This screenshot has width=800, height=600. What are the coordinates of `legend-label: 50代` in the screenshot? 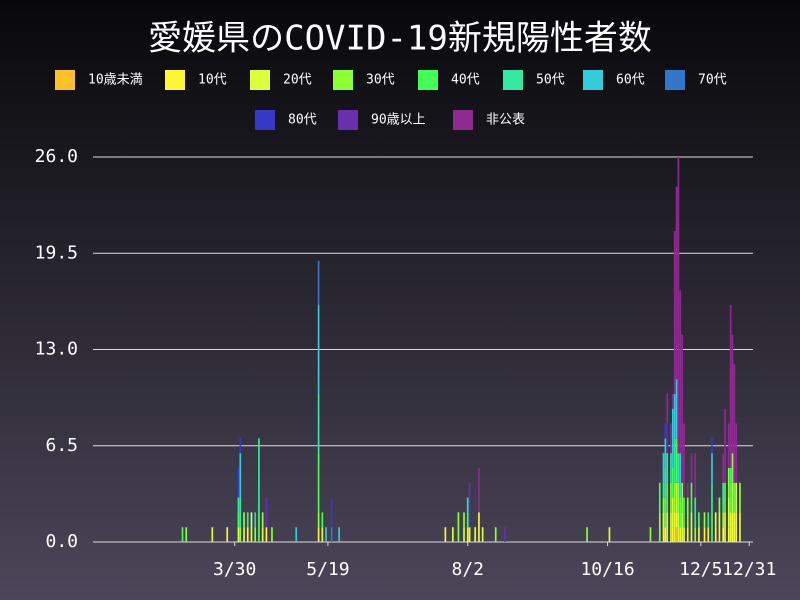 It's located at (550, 80).